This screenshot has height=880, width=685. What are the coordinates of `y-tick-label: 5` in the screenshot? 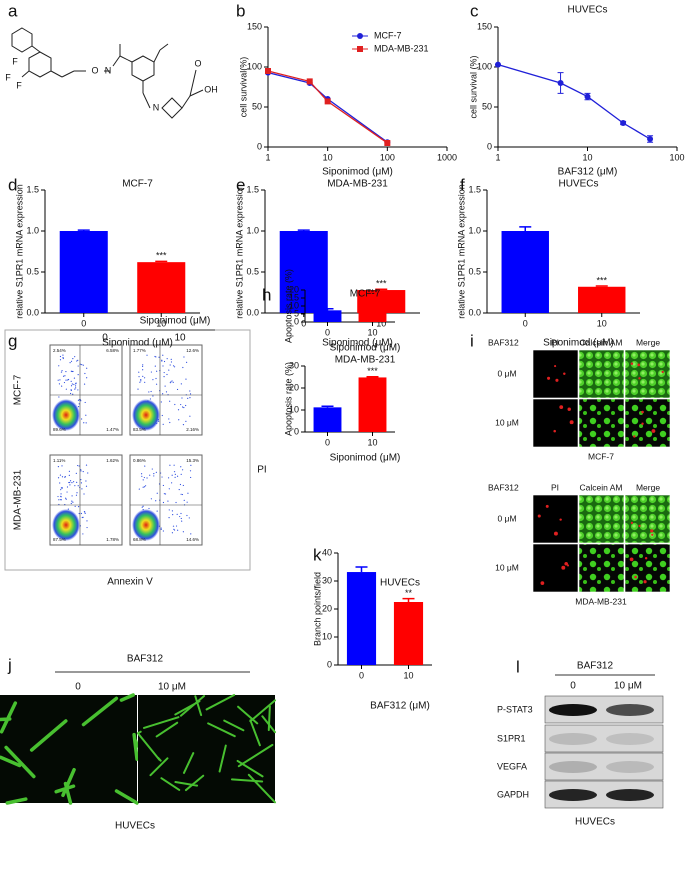 It's located at (296, 313).